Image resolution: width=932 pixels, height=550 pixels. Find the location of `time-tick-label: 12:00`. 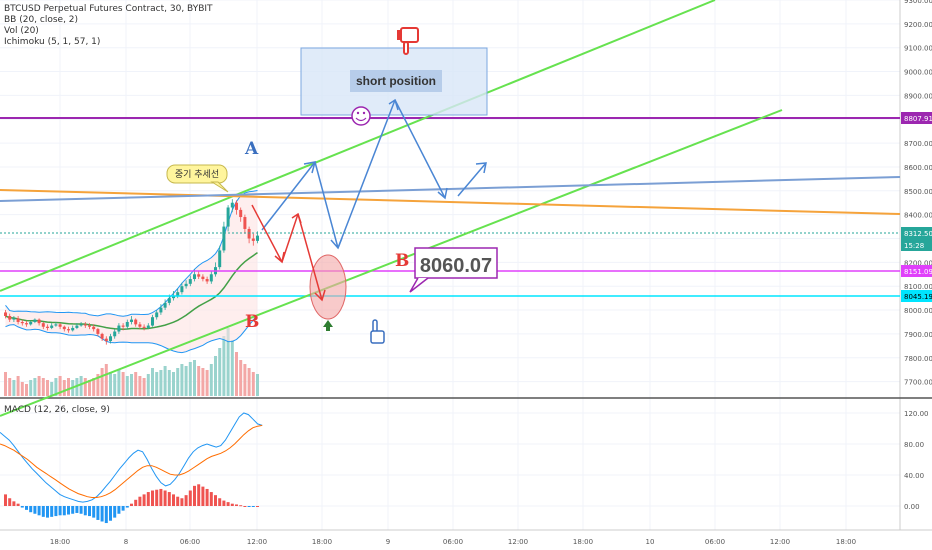

time-tick-label: 12:00 is located at coordinates (518, 542).